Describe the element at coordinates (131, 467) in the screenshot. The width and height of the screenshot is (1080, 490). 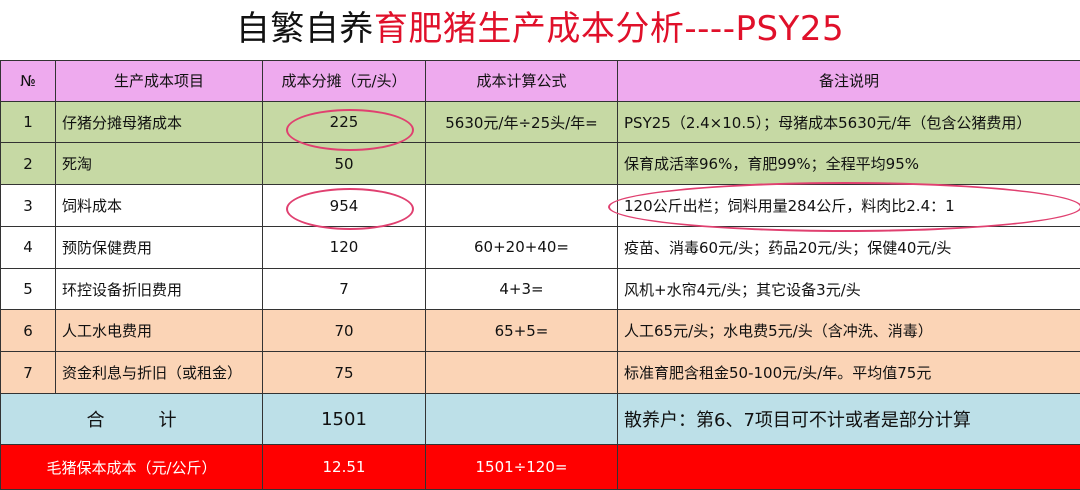
I see `breakeven-label: 毛猪保本成本（元/公斤）` at that location.